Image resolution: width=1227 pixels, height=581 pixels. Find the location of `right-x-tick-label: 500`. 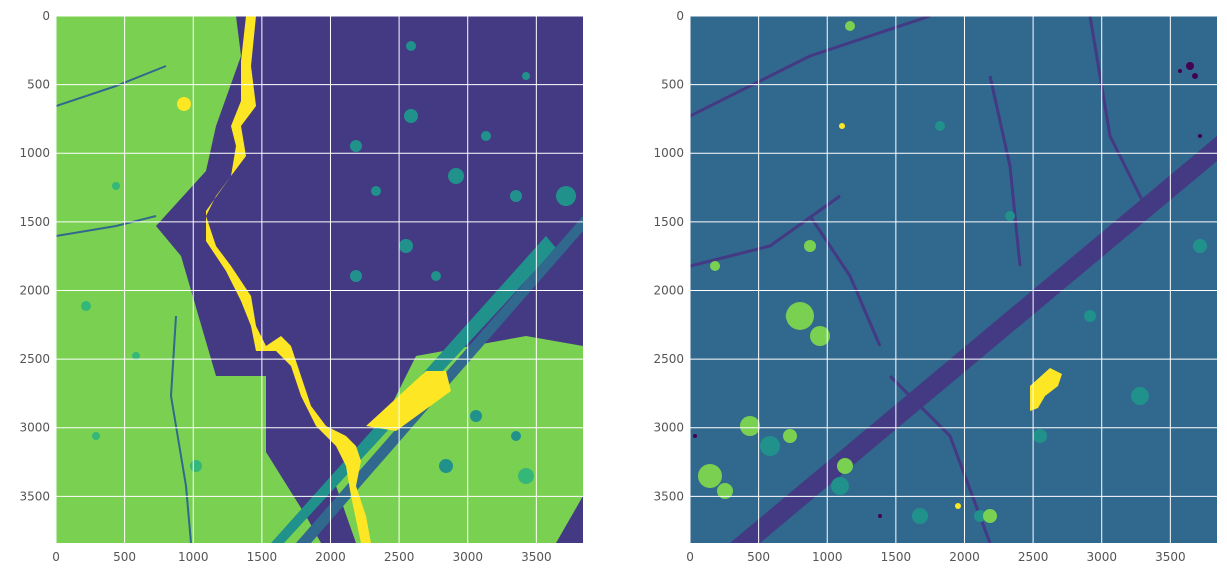

right-x-tick-label: 500 is located at coordinates (758, 557).